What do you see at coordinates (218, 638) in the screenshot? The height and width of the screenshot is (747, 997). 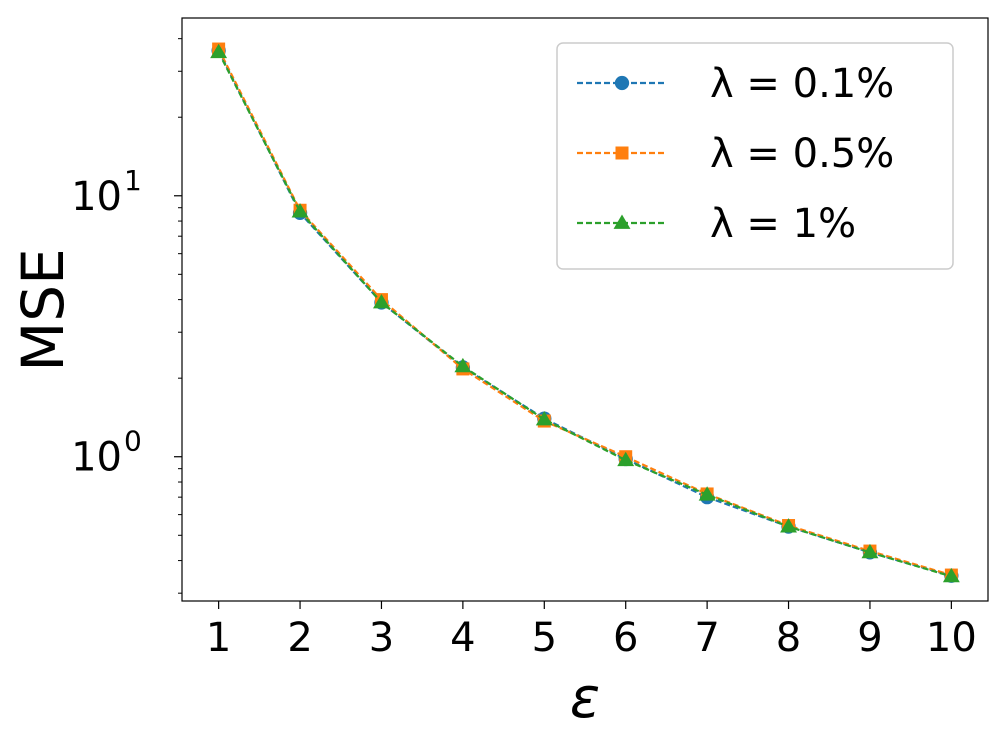 I see `x-tick-label: 1` at bounding box center [218, 638].